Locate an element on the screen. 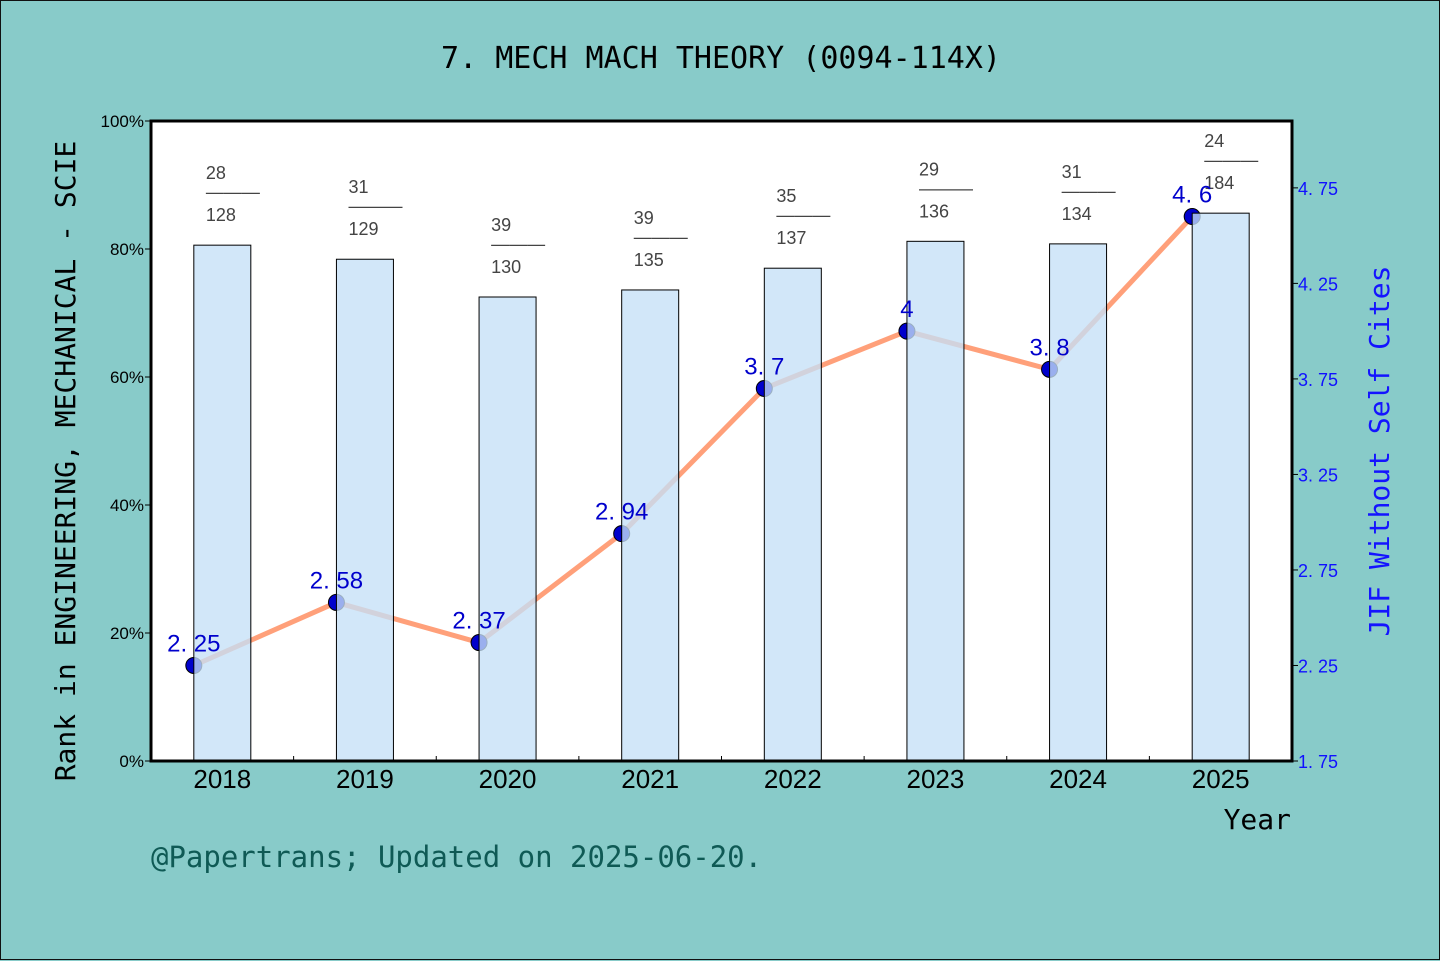  y2-axis-label: JIF Without Self Cites is located at coordinates (1379, 451).